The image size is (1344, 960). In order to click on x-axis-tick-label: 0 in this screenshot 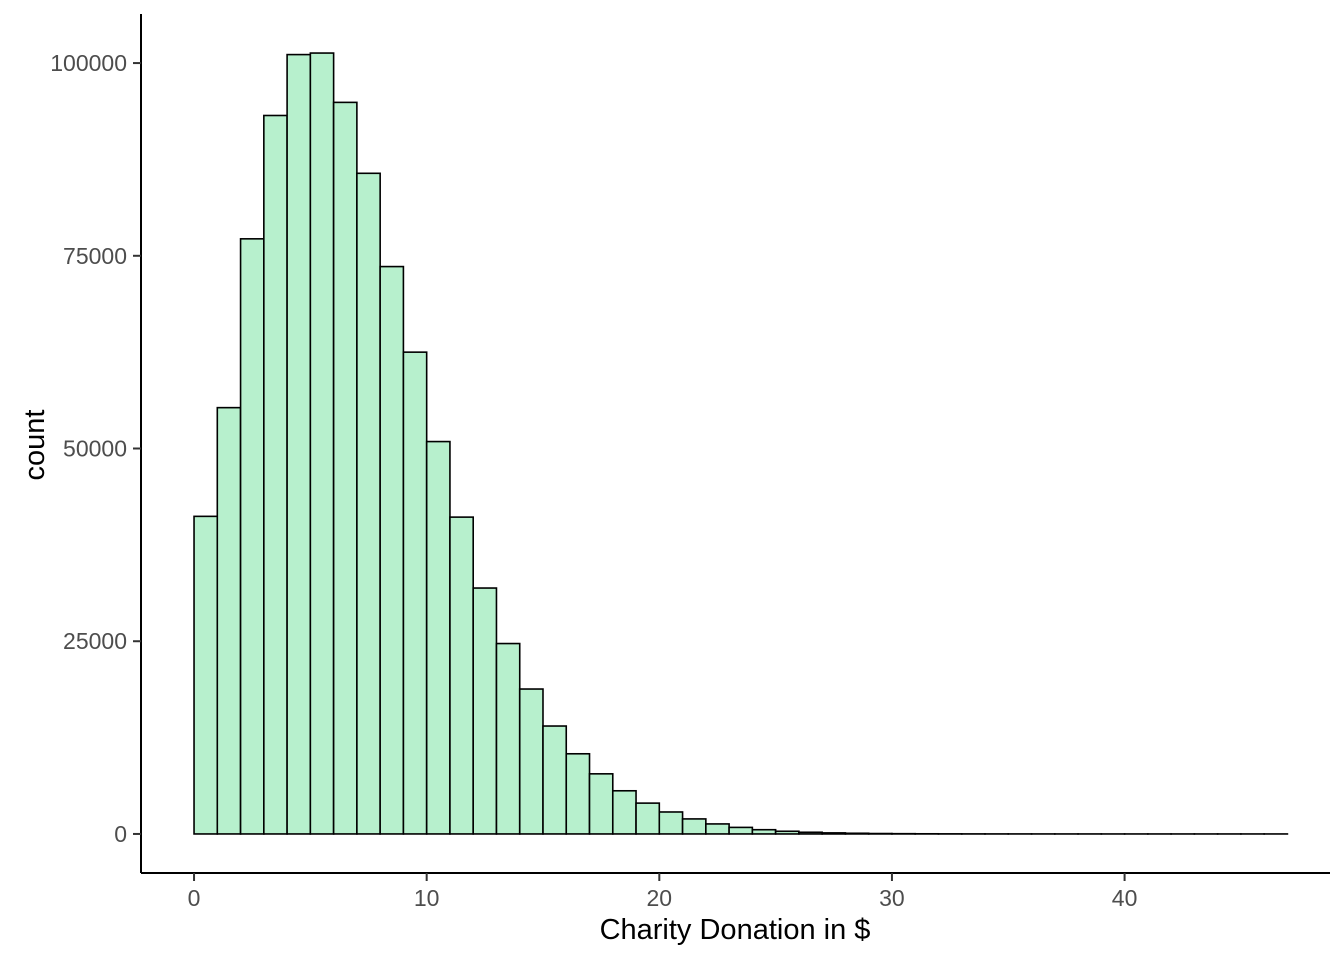, I will do `click(194, 898)`.